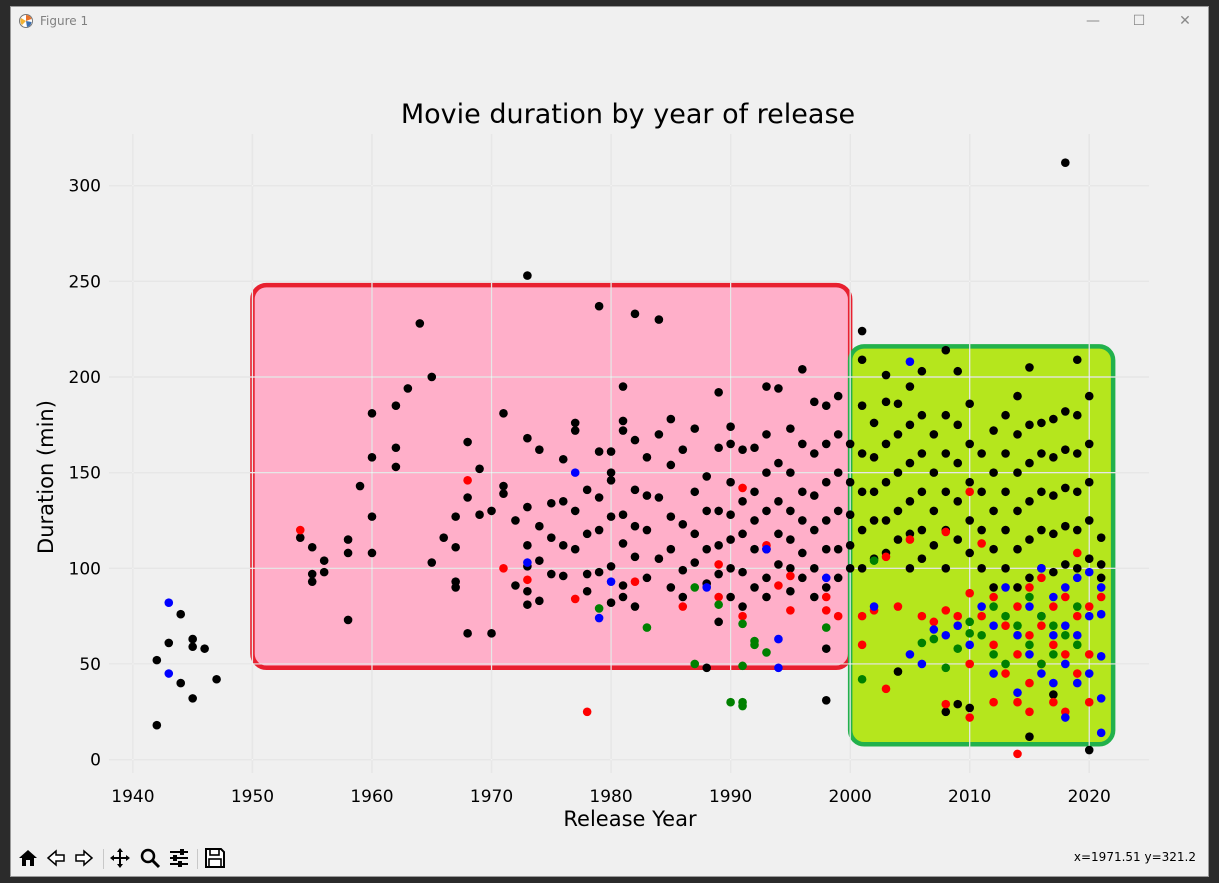 The height and width of the screenshot is (883, 1219). Describe the element at coordinates (150, 858) in the screenshot. I see `zoom-button` at that location.